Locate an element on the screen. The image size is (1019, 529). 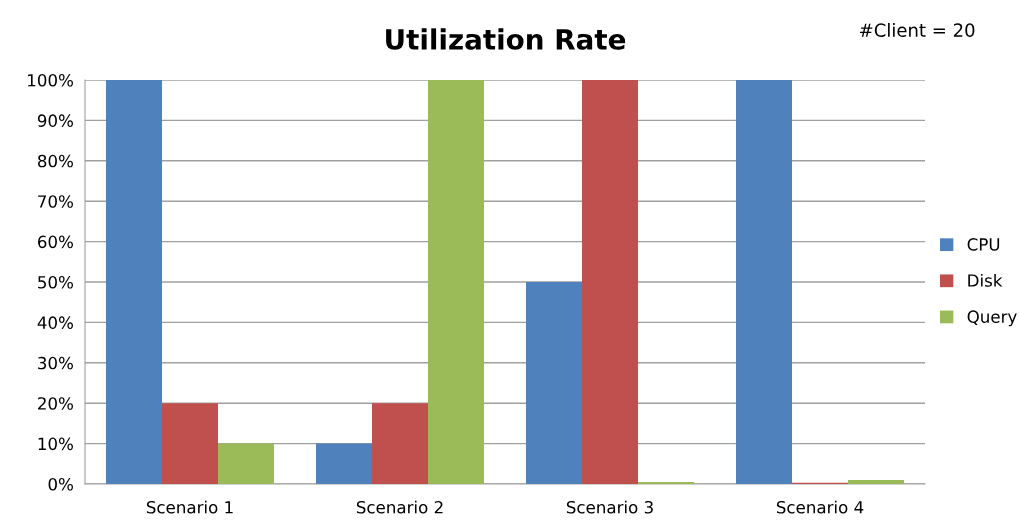
y-tick-label: 40% is located at coordinates (55, 322).